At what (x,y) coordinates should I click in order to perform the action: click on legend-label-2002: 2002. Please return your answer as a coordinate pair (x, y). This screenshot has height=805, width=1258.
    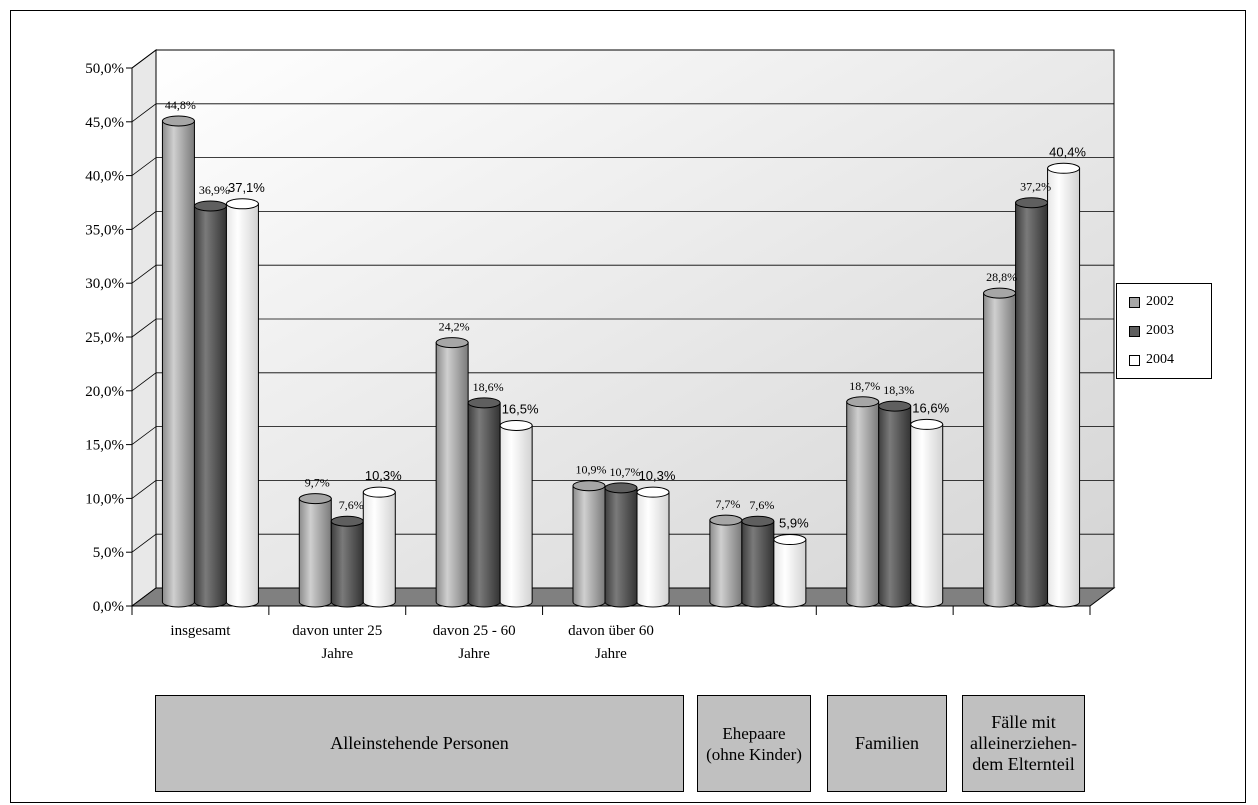
    Looking at the image, I should click on (1160, 301).